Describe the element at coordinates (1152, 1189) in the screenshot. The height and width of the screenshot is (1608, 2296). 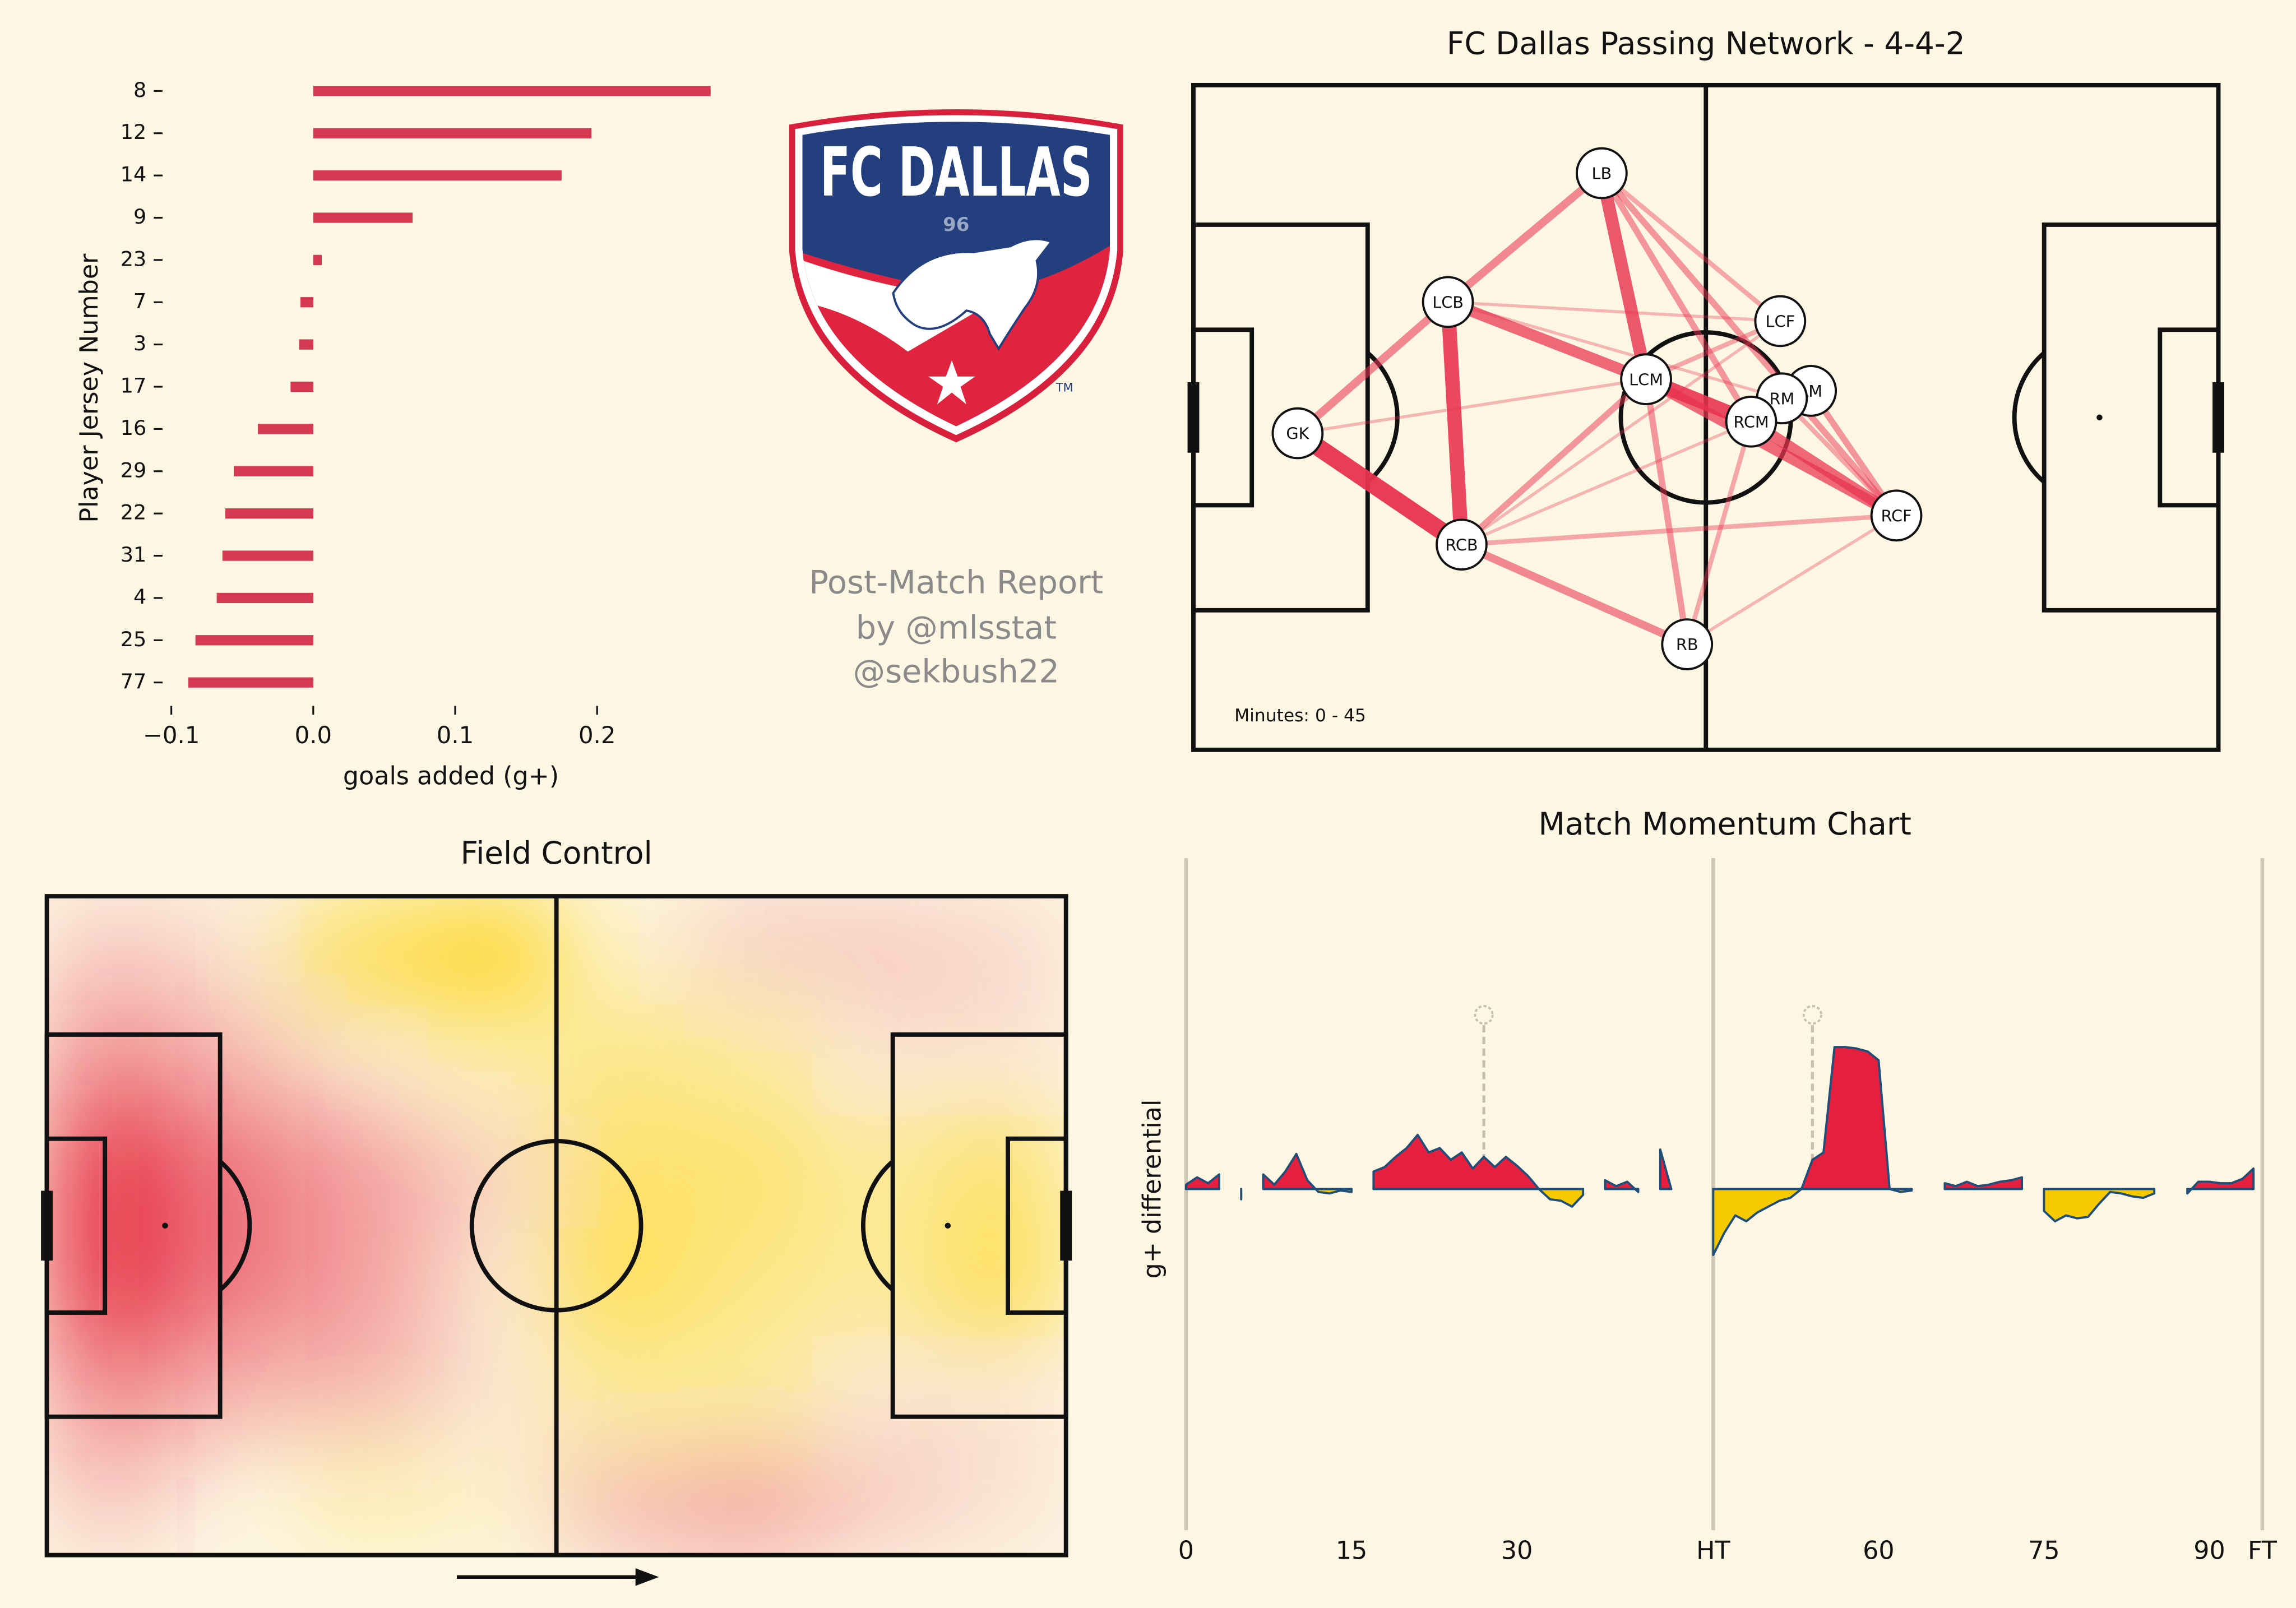
I see `y-axis-label: g+ differential` at that location.